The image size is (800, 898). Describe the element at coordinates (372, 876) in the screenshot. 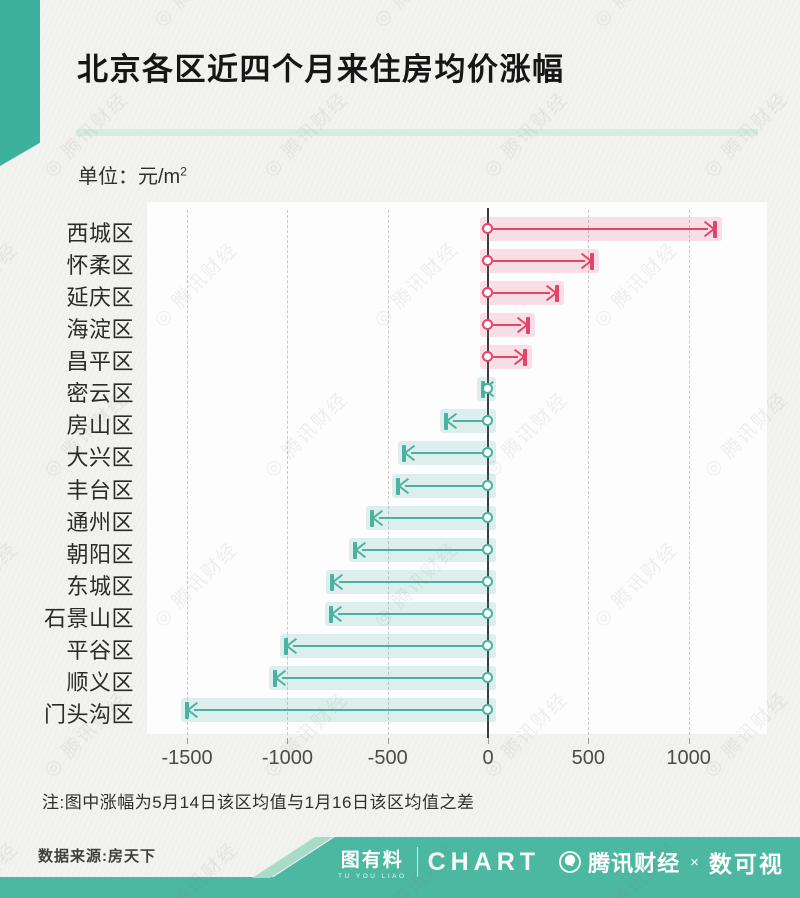

I see `tuyouliao-logo-subtext: TU YOU LIAO` at that location.